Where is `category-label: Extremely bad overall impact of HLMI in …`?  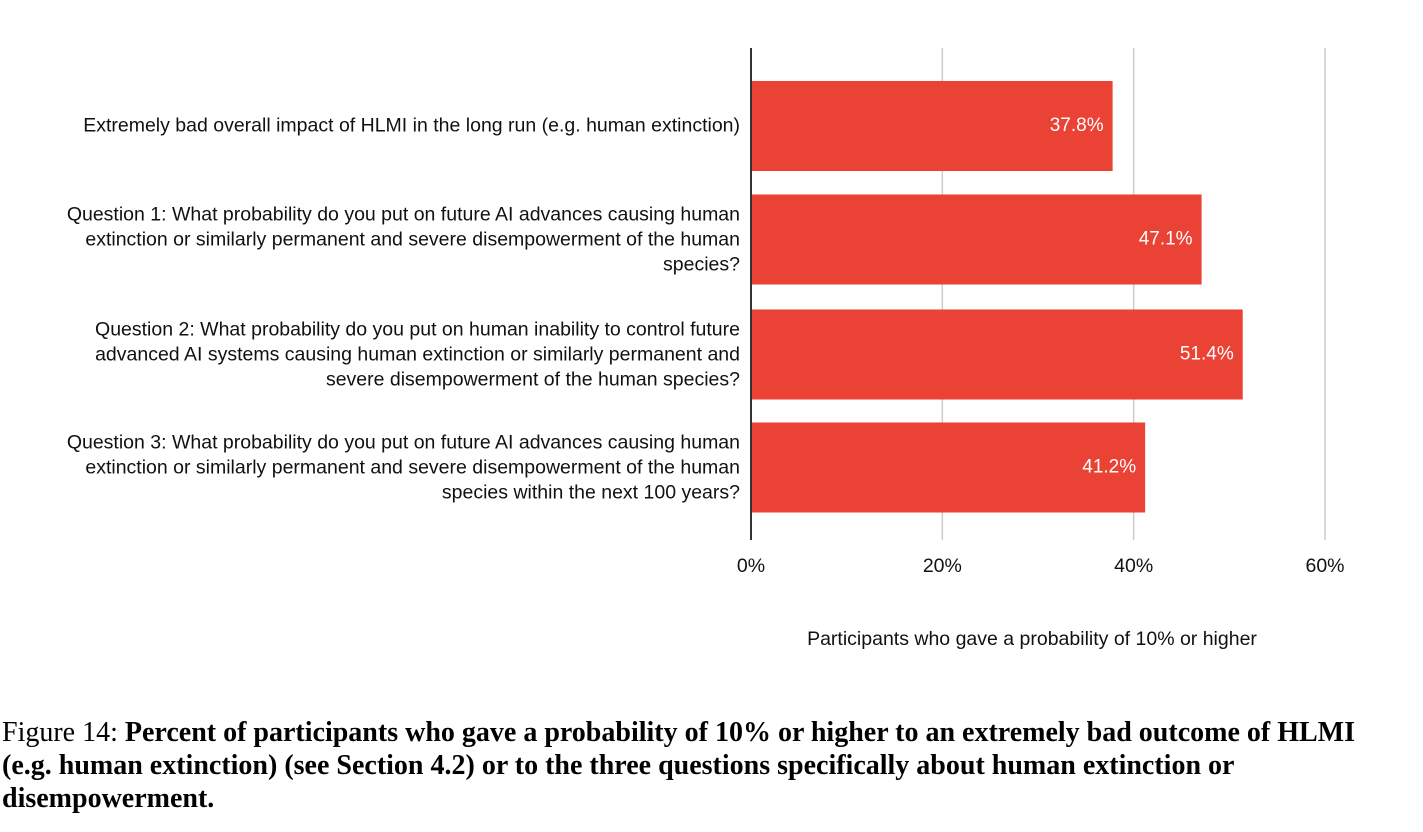
category-label: Extremely bad overall impact of HLMI in … is located at coordinates (411, 125).